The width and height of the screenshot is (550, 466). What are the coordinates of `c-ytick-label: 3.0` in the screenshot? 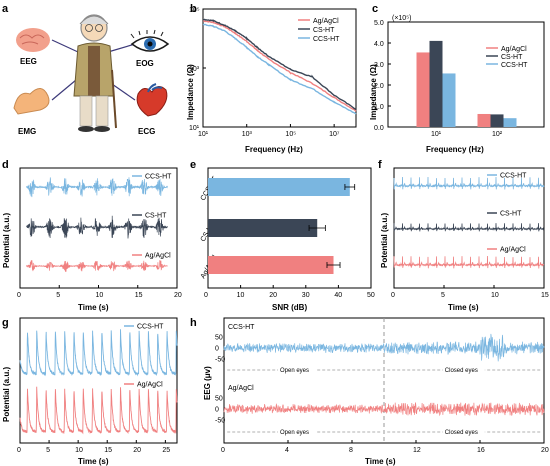 It's located at (379, 65).